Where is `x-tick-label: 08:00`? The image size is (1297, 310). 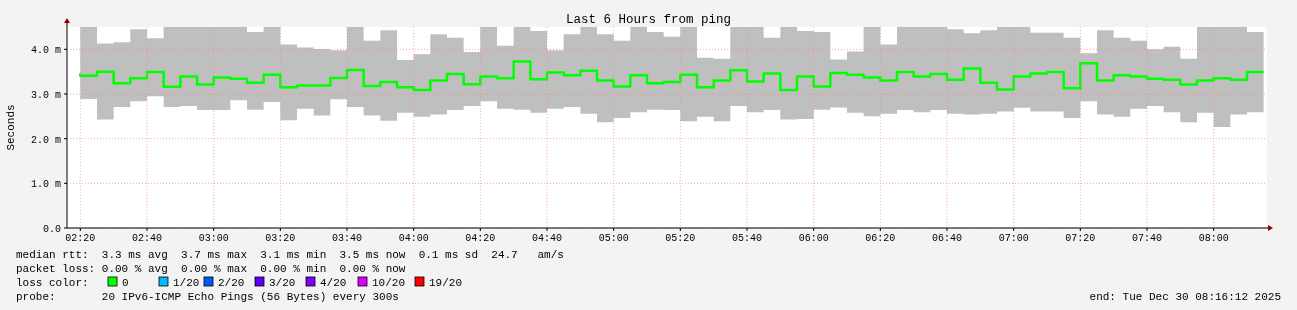
x-tick-label: 08:00 is located at coordinates (1213, 238).